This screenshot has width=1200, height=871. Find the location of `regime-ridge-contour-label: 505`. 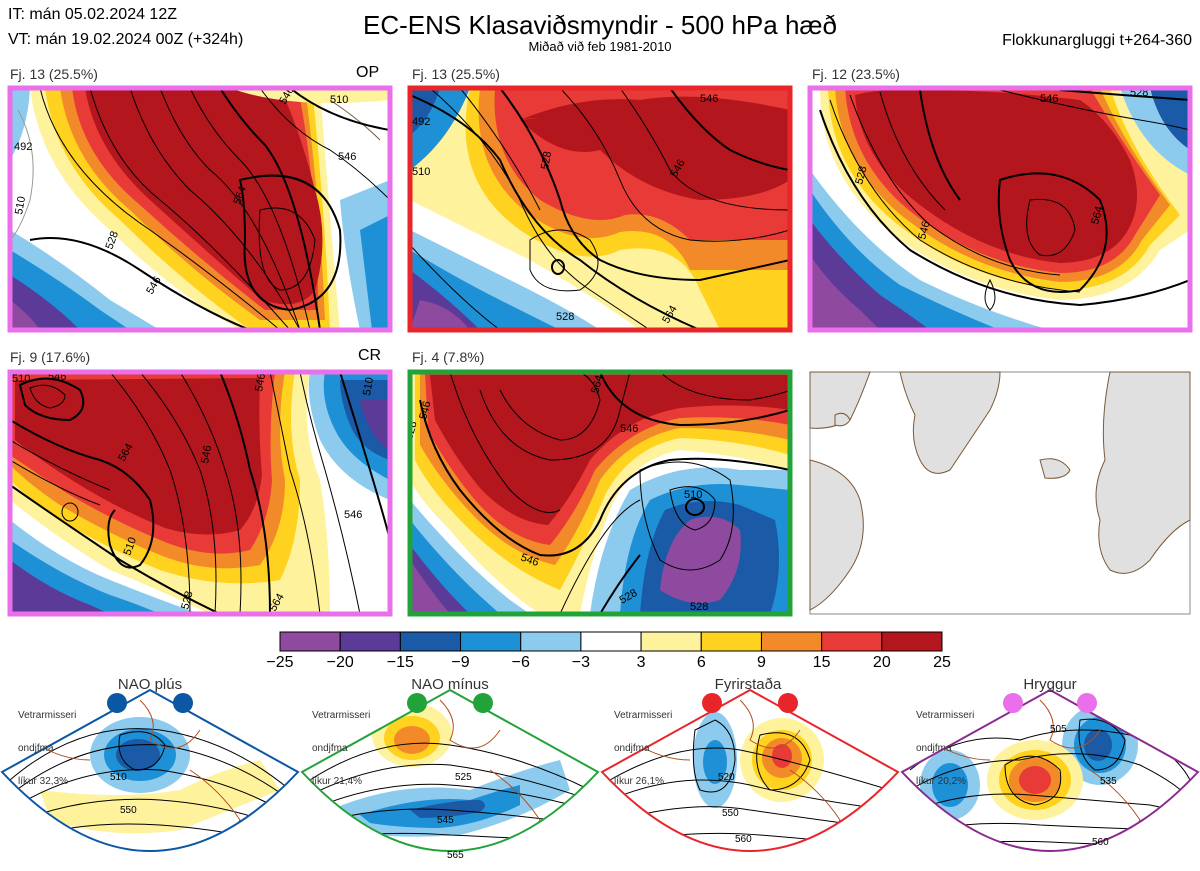

regime-ridge-contour-label: 505 is located at coordinates (1058, 729).